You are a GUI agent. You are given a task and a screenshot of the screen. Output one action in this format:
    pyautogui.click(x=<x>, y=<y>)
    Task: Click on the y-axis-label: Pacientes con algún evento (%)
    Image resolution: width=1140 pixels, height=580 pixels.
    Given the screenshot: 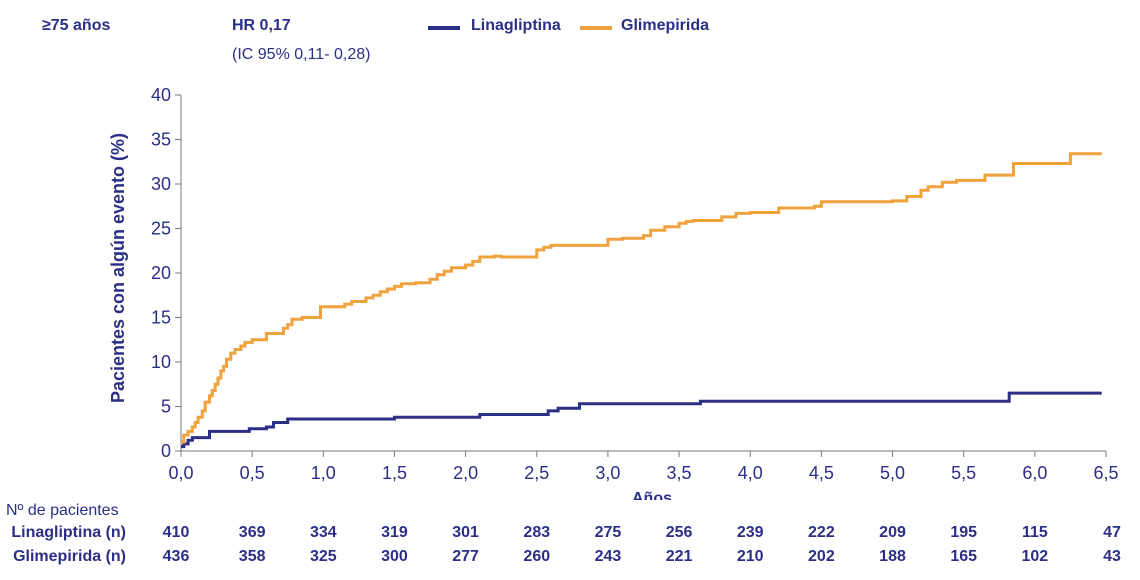 What is the action you would take?
    pyautogui.click(x=118, y=268)
    